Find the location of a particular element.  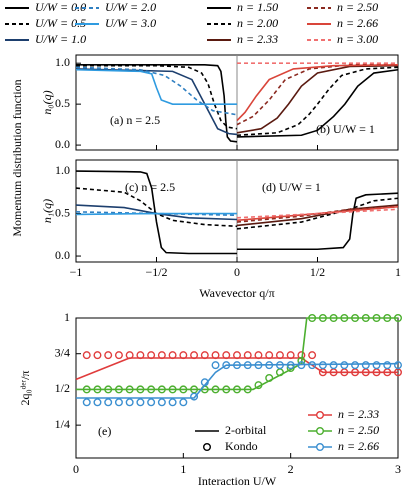

x-tick-label: 1/2 is located at coordinates (317, 272).